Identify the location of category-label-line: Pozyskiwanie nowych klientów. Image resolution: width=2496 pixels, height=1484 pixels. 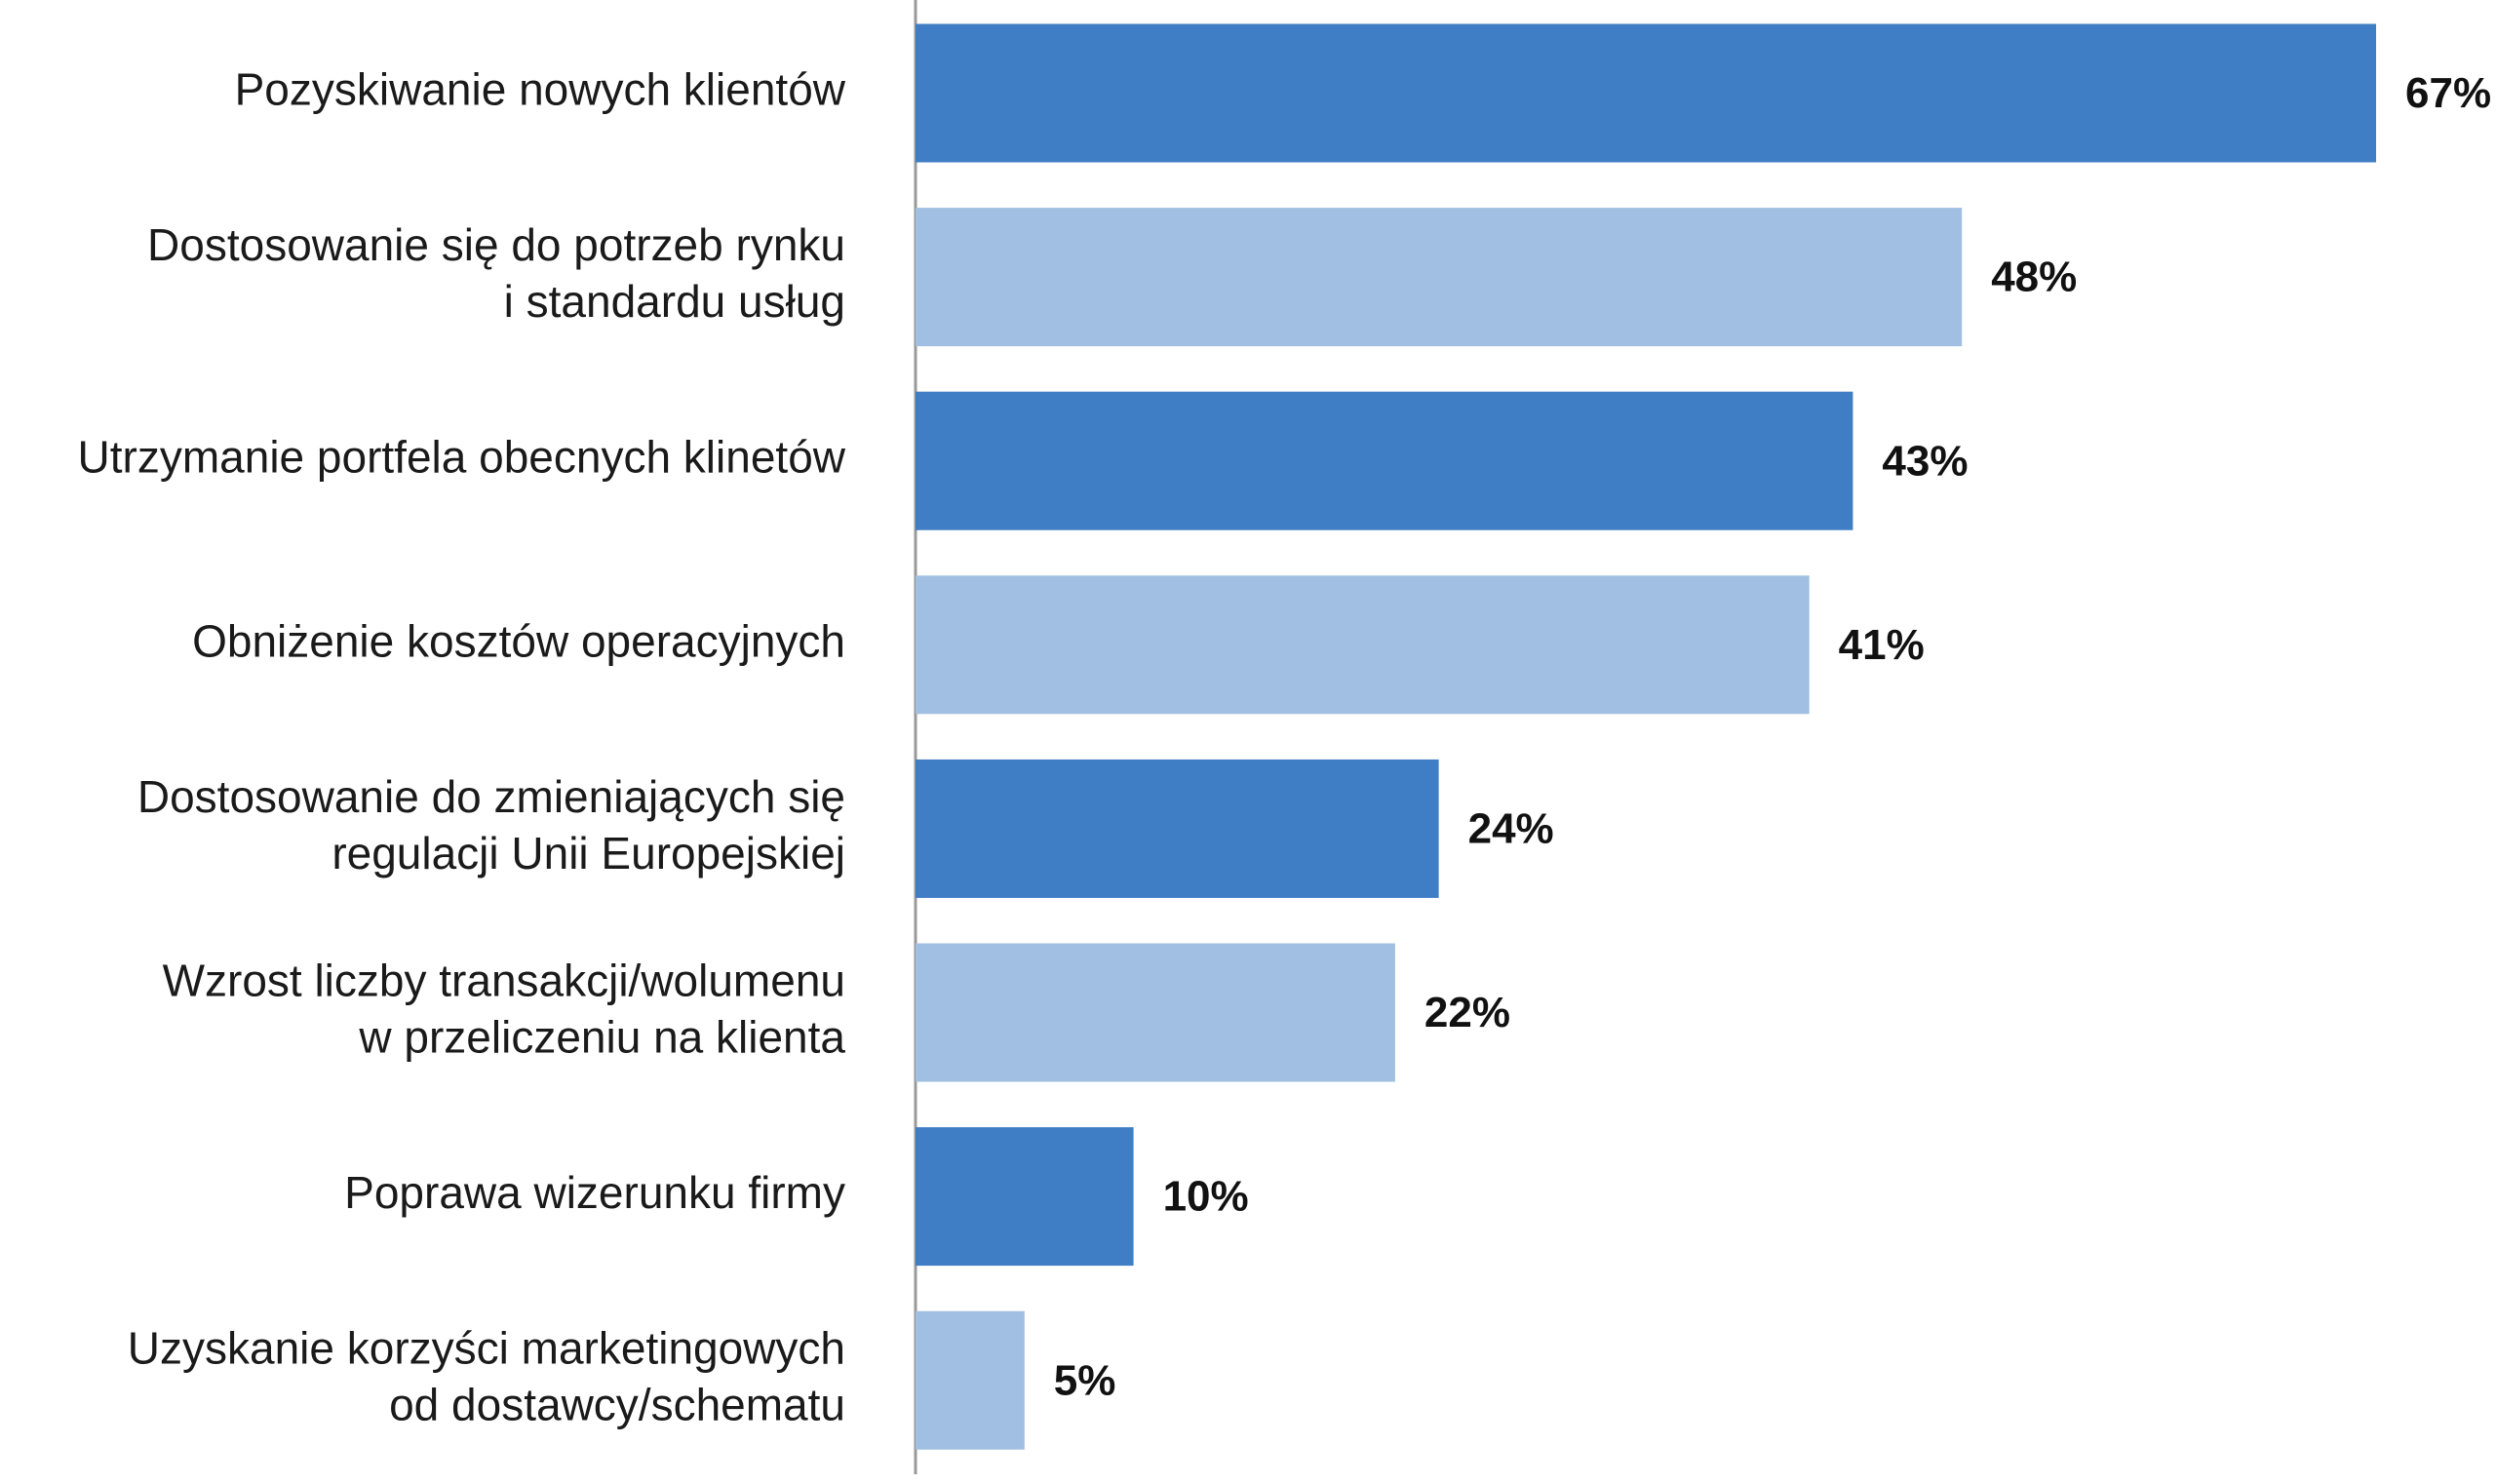
(540, 89).